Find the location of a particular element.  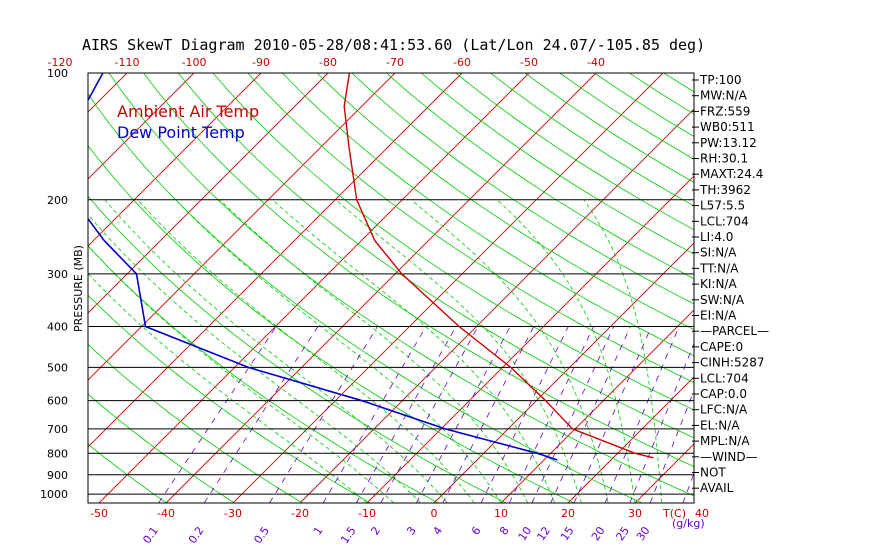

mixing-ratio-tick-label: 0.1 is located at coordinates (150, 535).